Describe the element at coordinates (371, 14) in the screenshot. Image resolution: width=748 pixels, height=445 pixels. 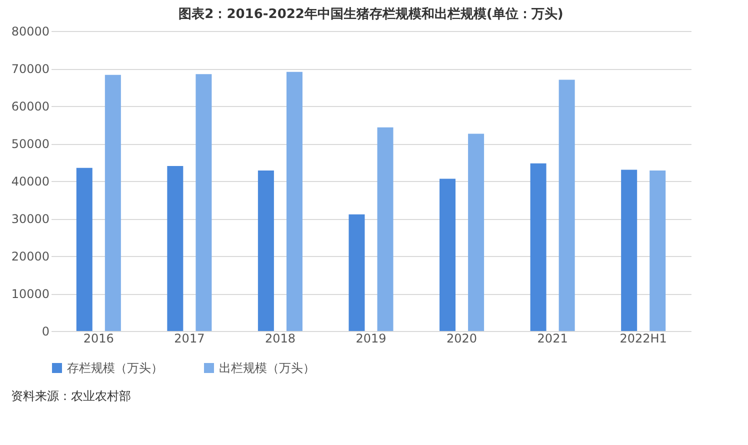
I see `chart-title: 图表2：2016-2022年中国生猪存栏规模和出栏规模(单位：万头)` at that location.